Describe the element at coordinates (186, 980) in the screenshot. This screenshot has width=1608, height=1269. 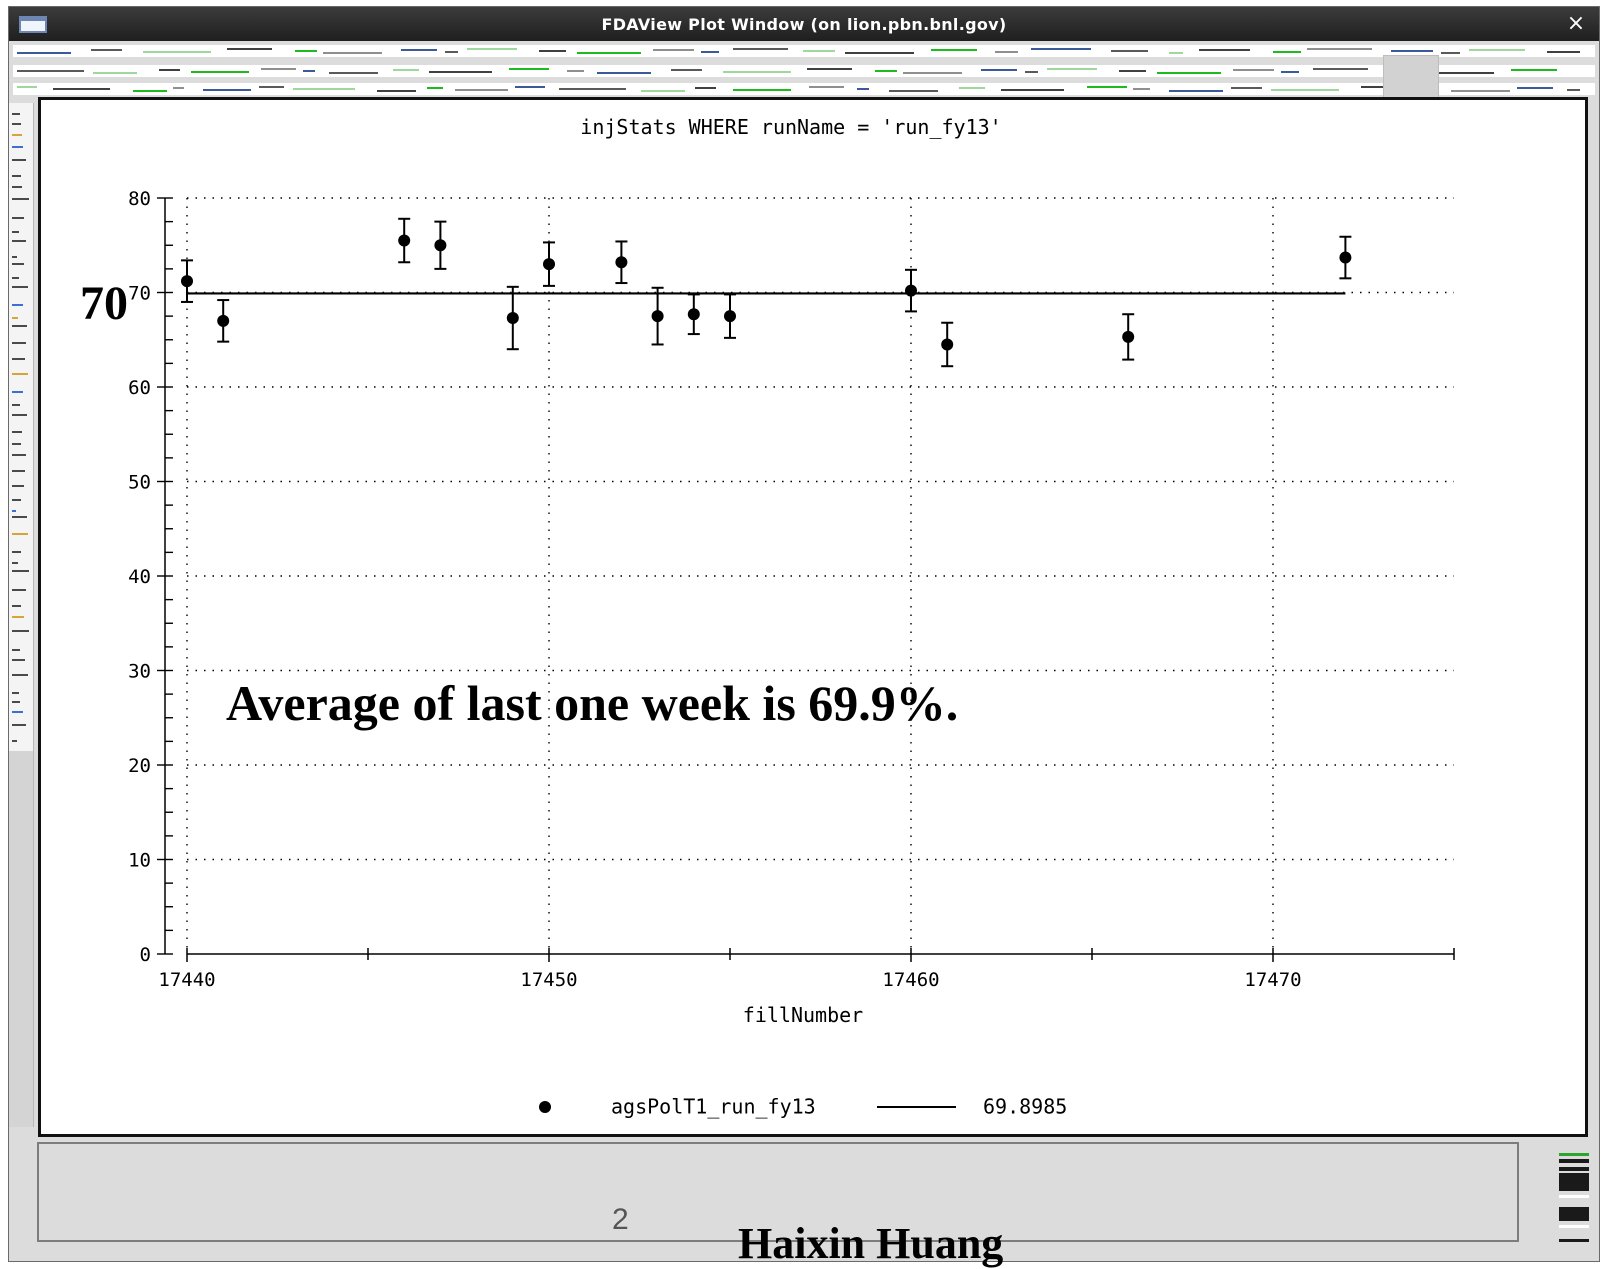
I see `x-tick-label: 17440` at that location.